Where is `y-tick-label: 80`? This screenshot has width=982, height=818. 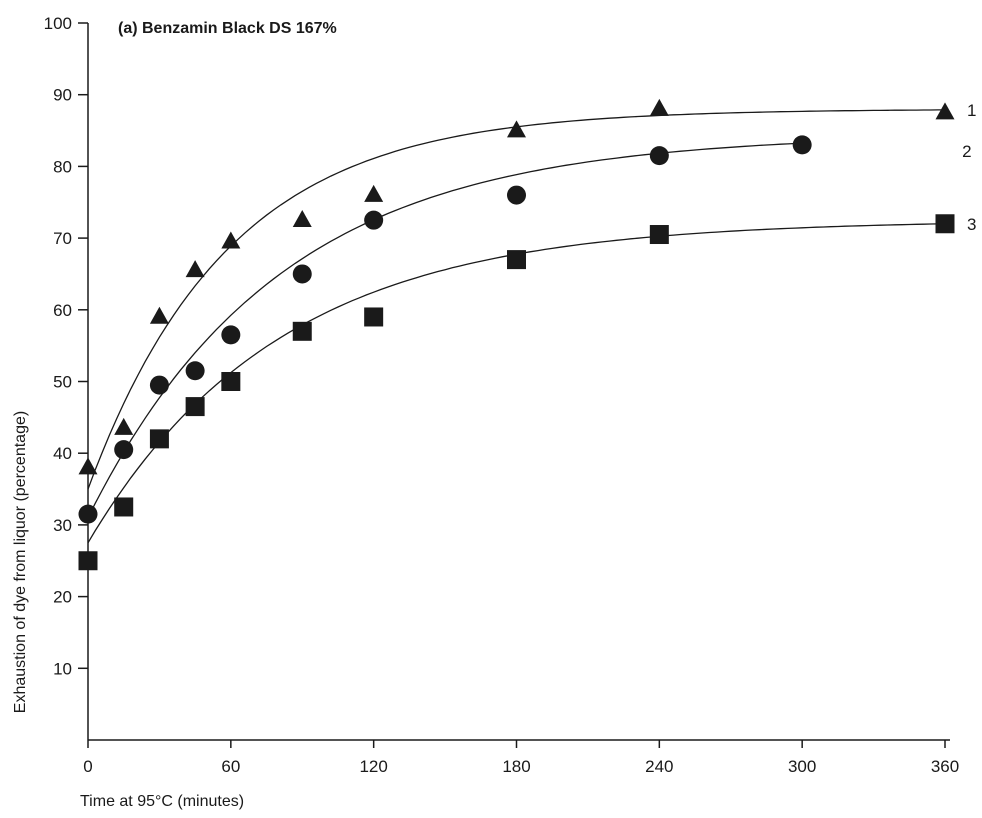 y-tick-label: 80 is located at coordinates (62, 166).